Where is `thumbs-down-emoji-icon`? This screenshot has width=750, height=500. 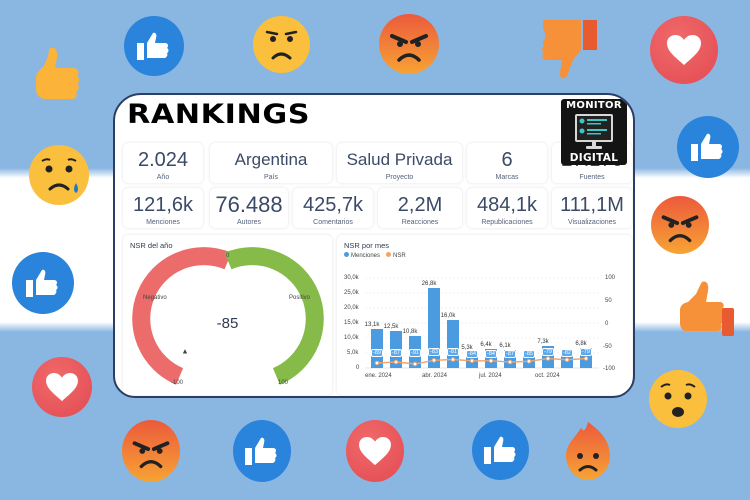
thumbs-down-emoji-icon is located at coordinates (567, 49).